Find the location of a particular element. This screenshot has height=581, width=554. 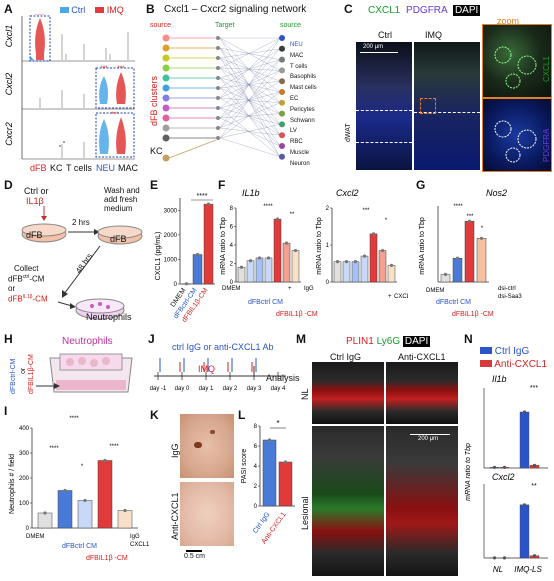

k-scale-bar is located at coordinates (194, 551).